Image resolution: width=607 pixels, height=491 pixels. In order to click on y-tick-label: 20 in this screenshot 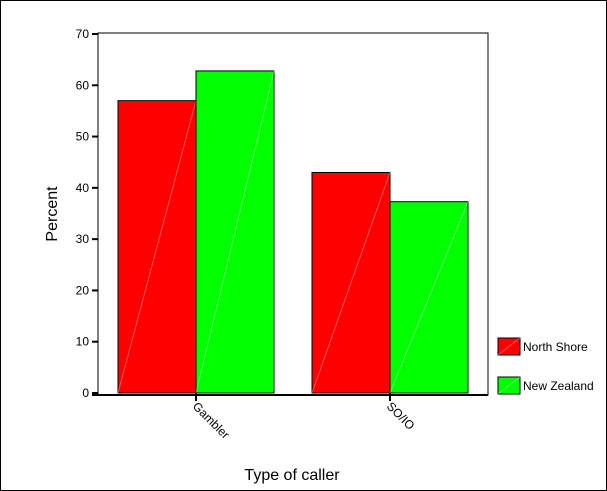, I will do `click(83, 290)`.